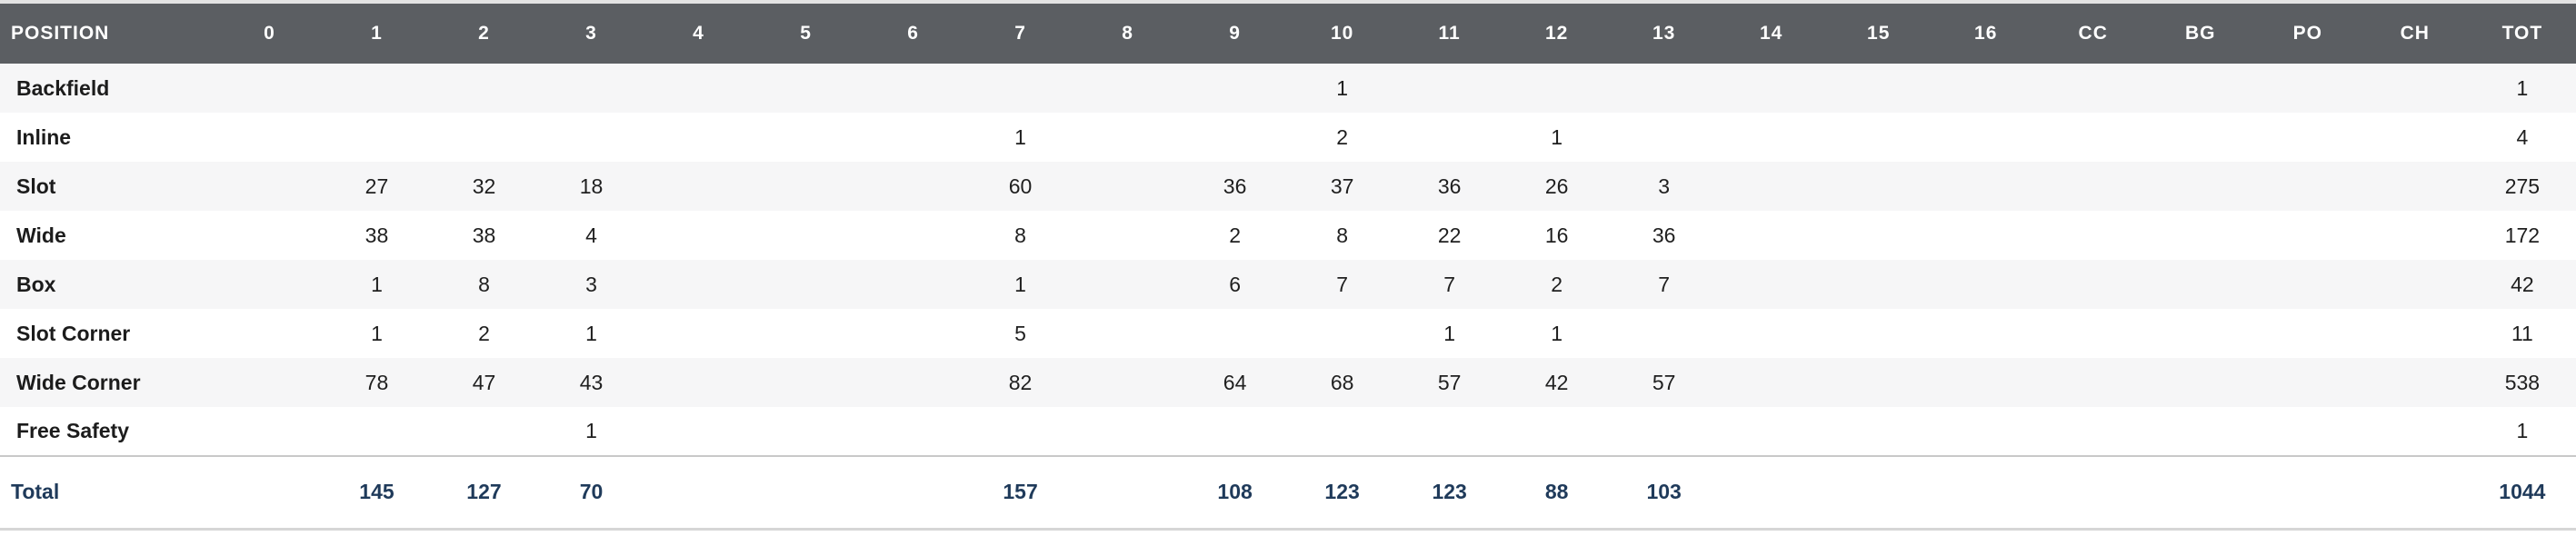  What do you see at coordinates (1449, 33) in the screenshot?
I see `column-header-11: 11` at bounding box center [1449, 33].